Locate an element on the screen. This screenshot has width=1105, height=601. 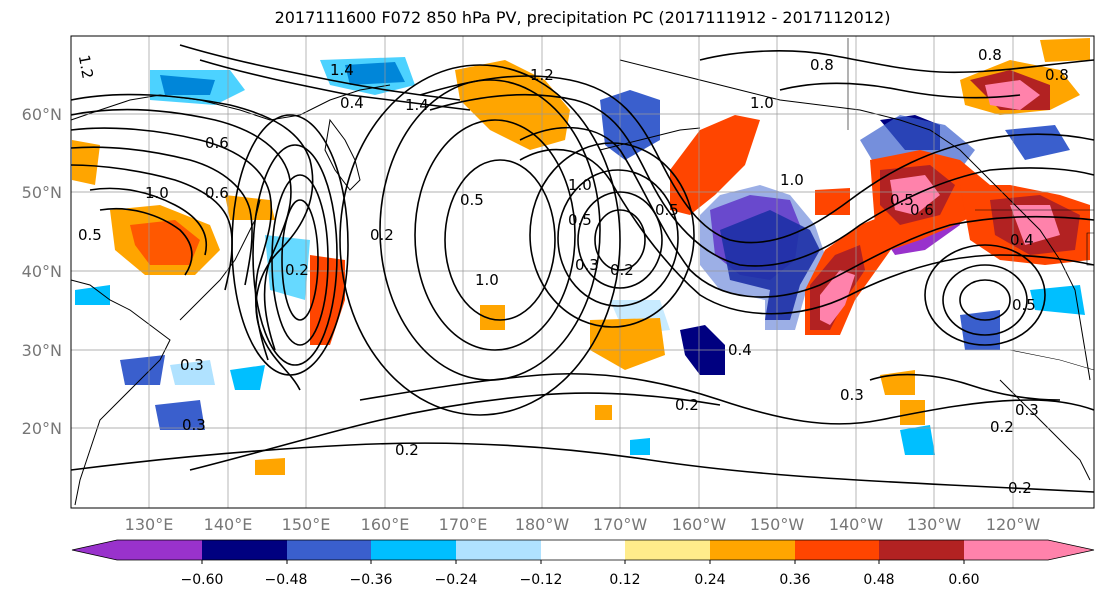
colorbar is located at coordinates (583, 551).